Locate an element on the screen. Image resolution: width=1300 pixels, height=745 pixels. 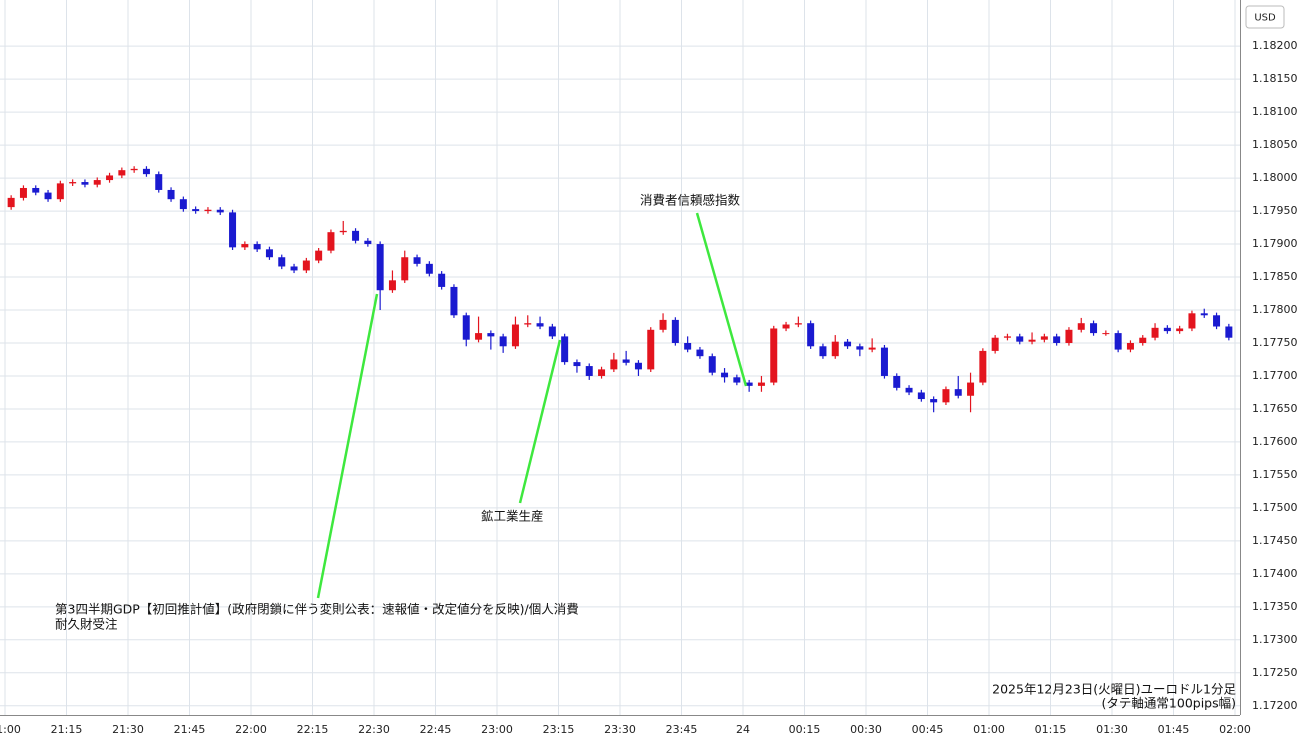
y-tick-label: 1.17650 is located at coordinates (1275, 408).